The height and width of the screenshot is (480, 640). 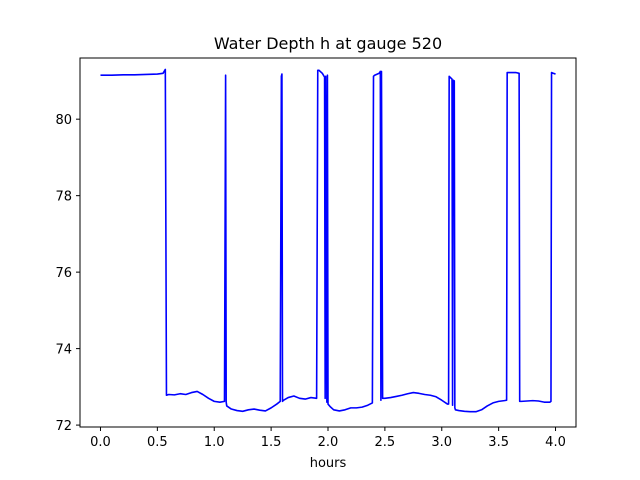 What do you see at coordinates (63, 426) in the screenshot?
I see `y-tick-label: 72` at bounding box center [63, 426].